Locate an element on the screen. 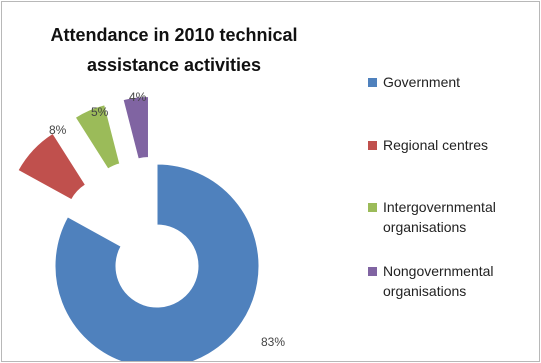 This screenshot has height=363, width=541. slice-nongovernmental is located at coordinates (135, 128).